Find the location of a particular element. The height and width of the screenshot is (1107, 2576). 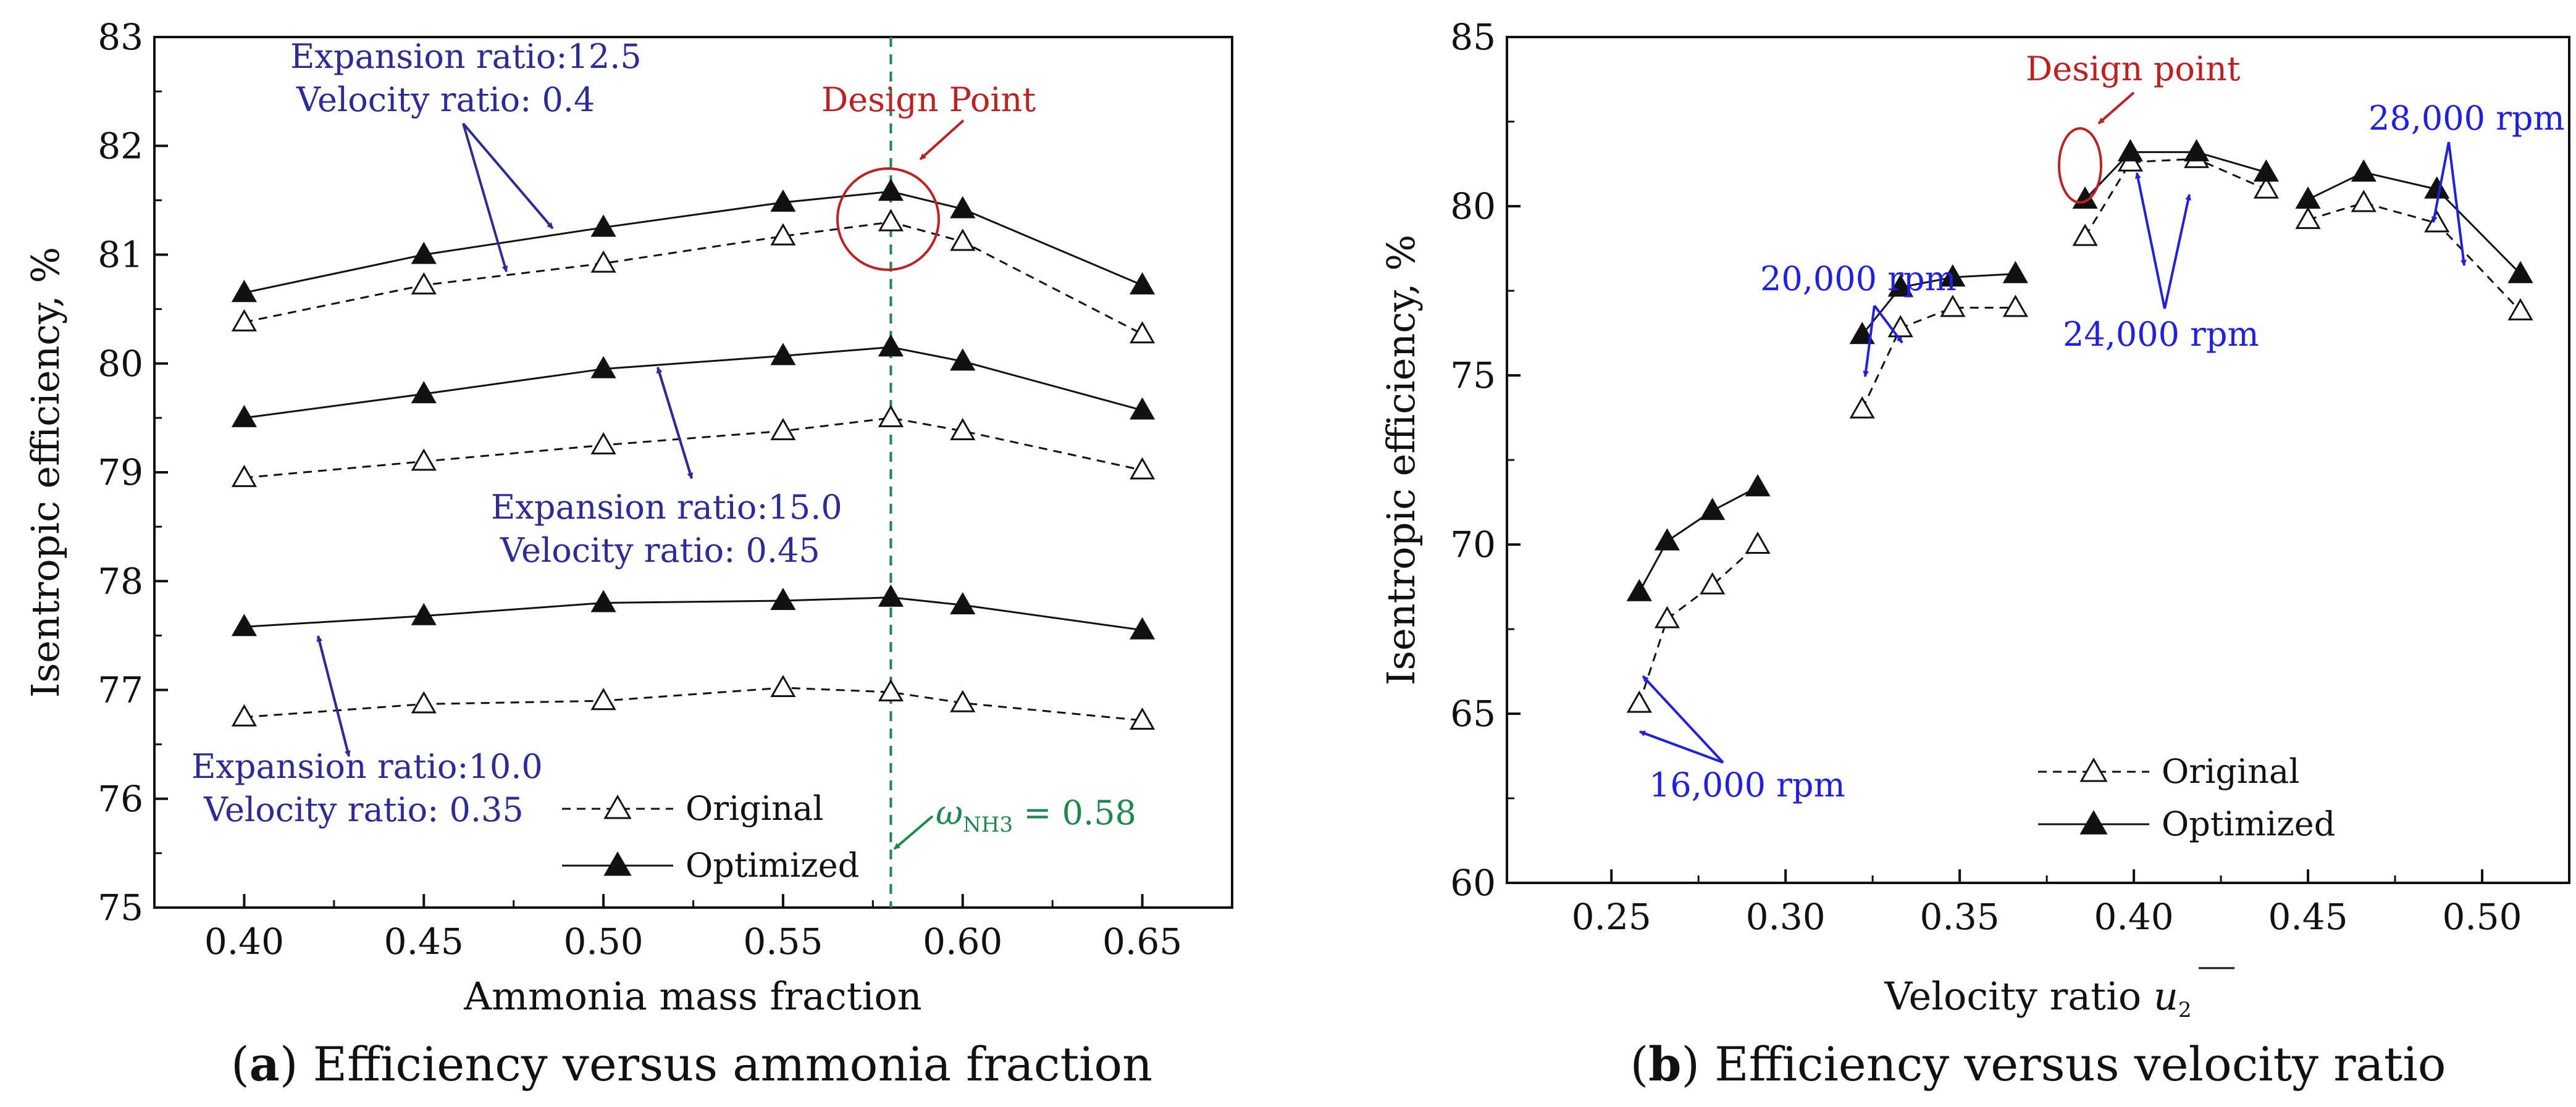

panel-b-x-tick-label: 0.50 is located at coordinates (2482, 917).